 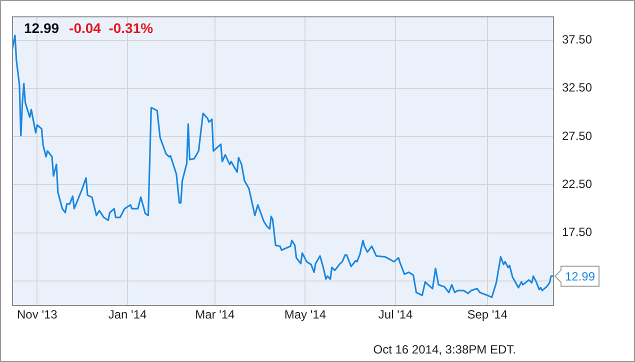 I want to click on x-tick-label: Nov '13, so click(x=37, y=315).